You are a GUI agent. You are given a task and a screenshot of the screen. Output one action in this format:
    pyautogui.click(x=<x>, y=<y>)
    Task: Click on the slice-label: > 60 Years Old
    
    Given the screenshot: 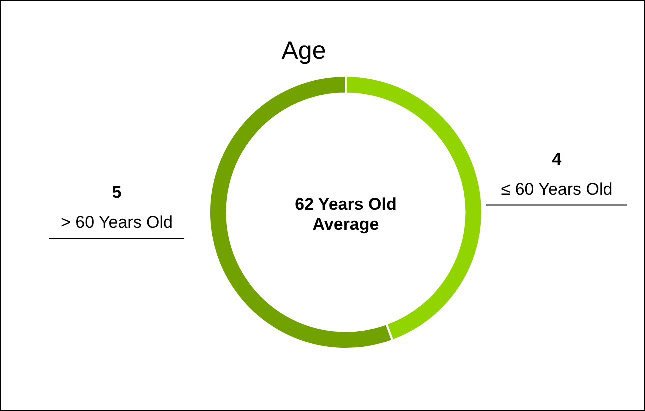 What is the action you would take?
    pyautogui.click(x=117, y=222)
    